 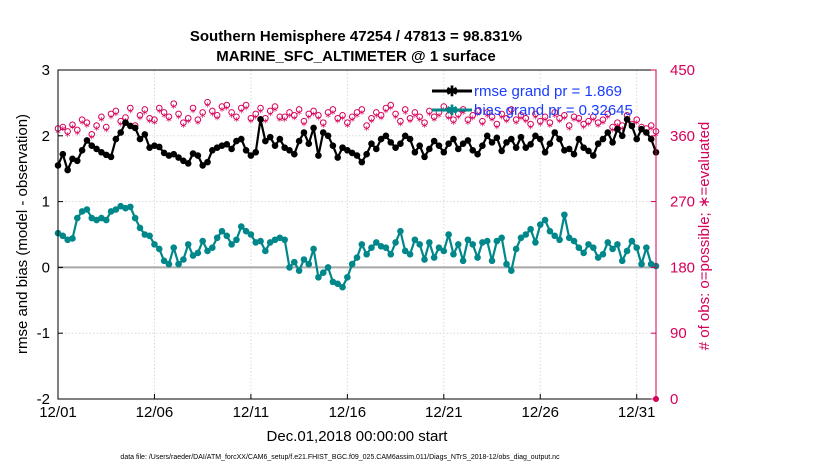 I want to click on y-axis-ticks: -2 -1 0 1 2 3, so click(x=50, y=235).